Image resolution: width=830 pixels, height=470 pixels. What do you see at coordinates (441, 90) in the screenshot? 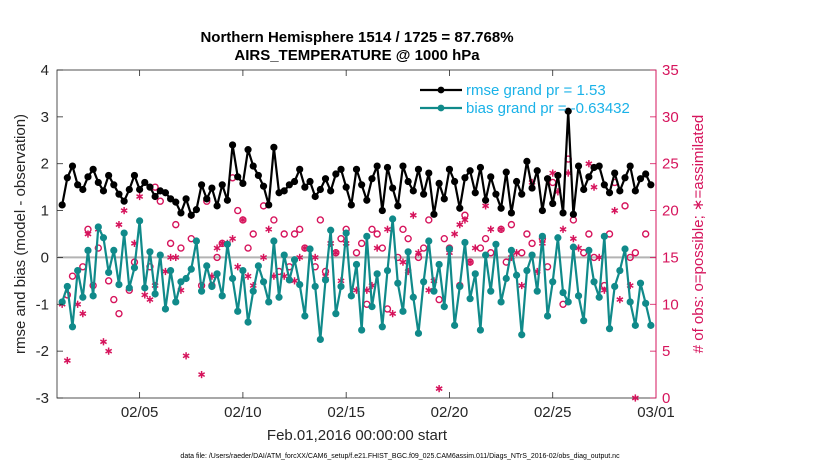
I see `legend-rmse-marker` at bounding box center [441, 90].